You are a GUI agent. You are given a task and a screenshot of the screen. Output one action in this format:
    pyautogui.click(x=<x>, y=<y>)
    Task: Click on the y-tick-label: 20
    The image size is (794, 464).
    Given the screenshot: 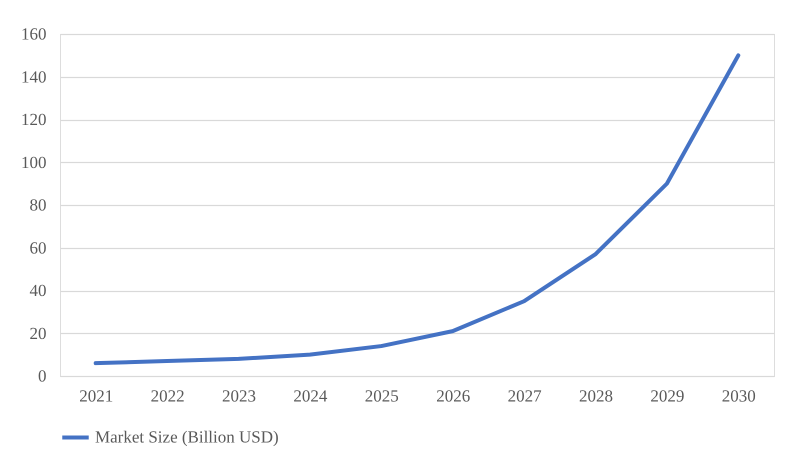 What is the action you would take?
    pyautogui.click(x=38, y=333)
    